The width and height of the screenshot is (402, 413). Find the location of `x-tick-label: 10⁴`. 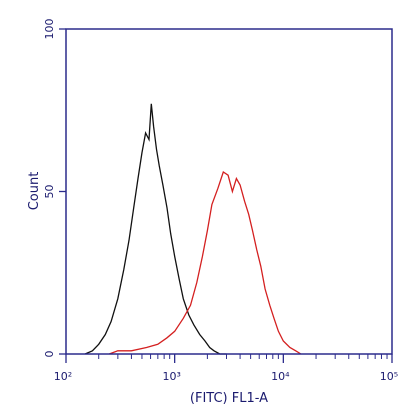

x-tick-label: 10⁴ is located at coordinates (280, 376).